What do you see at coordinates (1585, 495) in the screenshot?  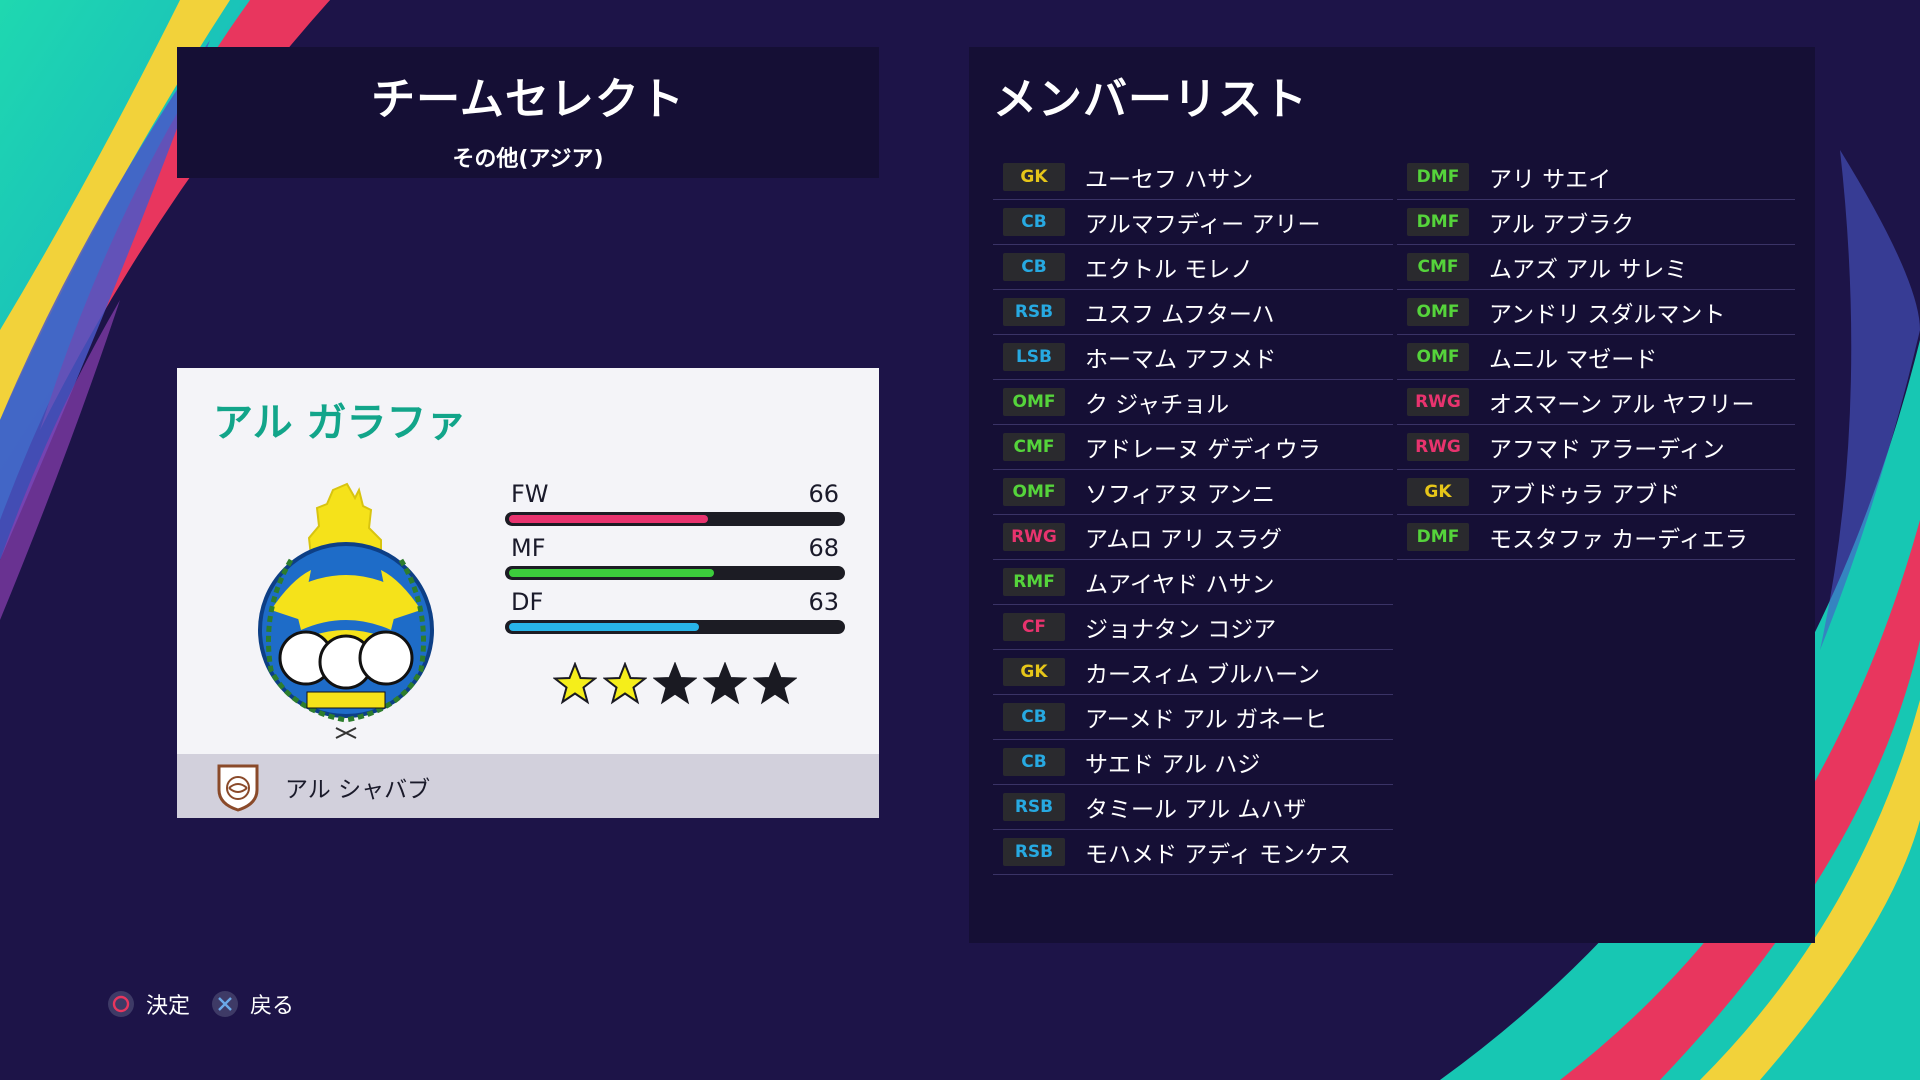 I see `player-name: アブドゥラ アブド` at bounding box center [1585, 495].